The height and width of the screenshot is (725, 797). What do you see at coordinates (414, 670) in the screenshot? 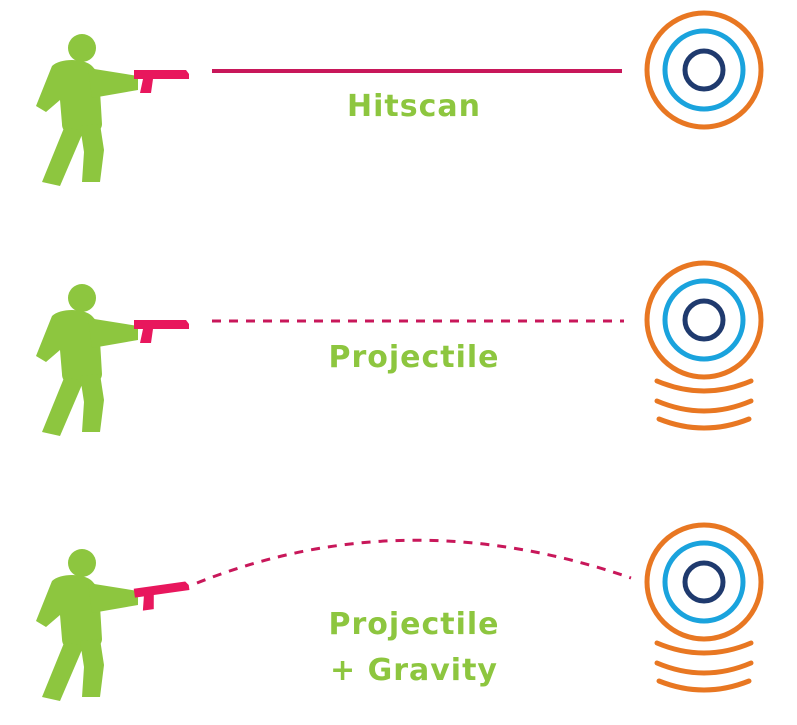
I see `label-line: + Gravity` at bounding box center [414, 670].